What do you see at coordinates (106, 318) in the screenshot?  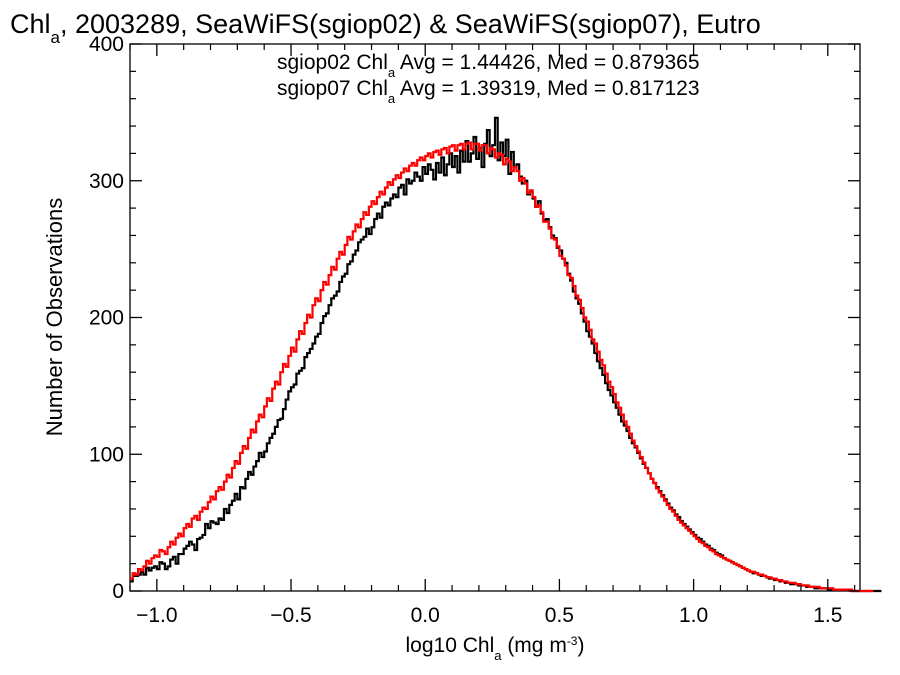 I see `y-tick-label: 200` at bounding box center [106, 318].